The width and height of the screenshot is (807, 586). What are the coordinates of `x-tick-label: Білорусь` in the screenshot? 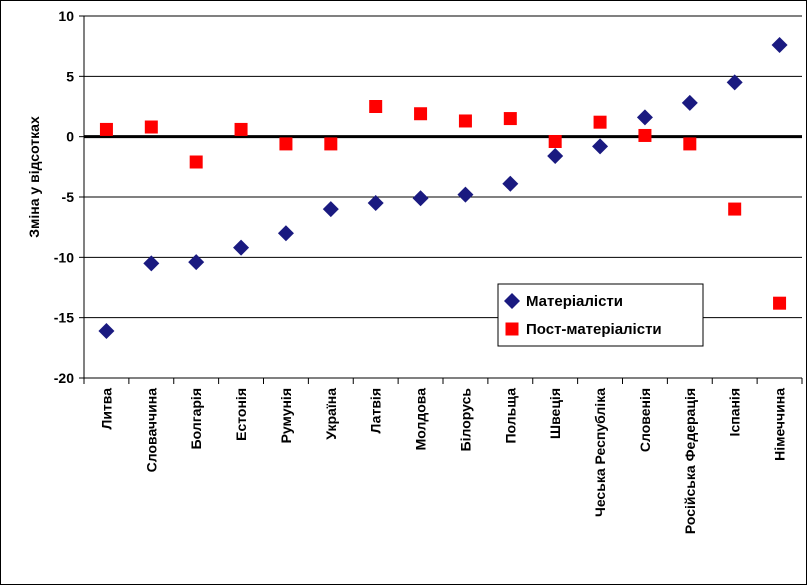 It's located at (465, 420).